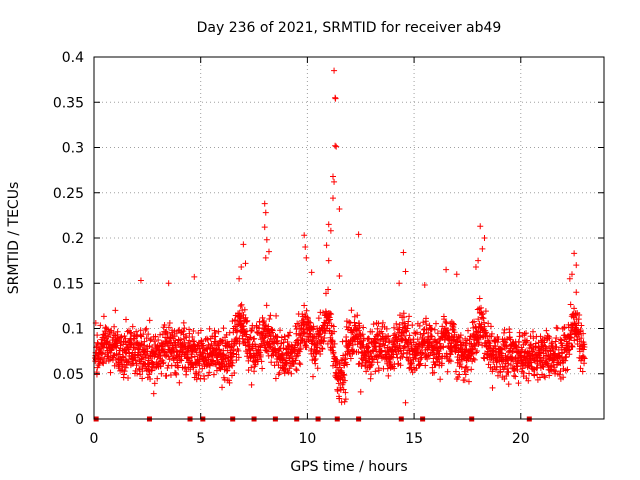 The width and height of the screenshot is (640, 480). What do you see at coordinates (73, 239) in the screenshot?
I see `y-tick-label: 0.2` at bounding box center [73, 239].